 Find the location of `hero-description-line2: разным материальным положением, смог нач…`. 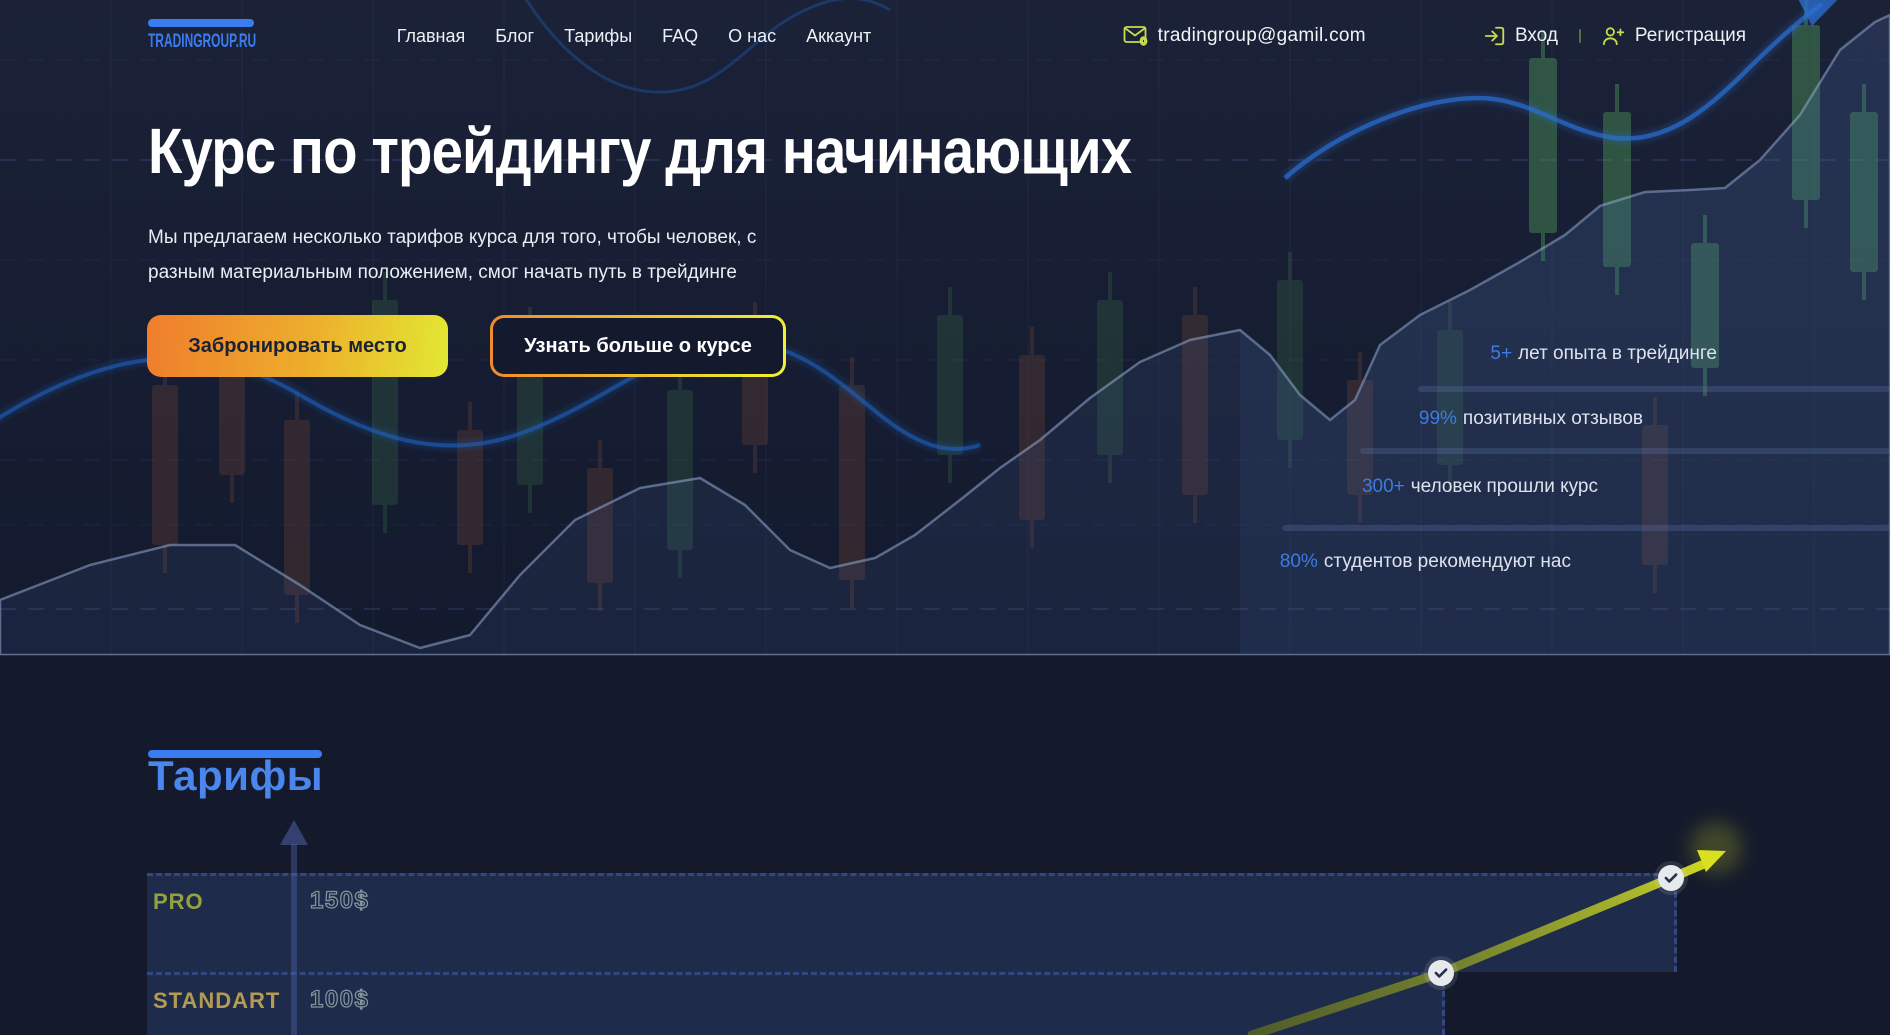

hero-description-line2: разным материальным положением, смог нач… is located at coordinates (442, 272).